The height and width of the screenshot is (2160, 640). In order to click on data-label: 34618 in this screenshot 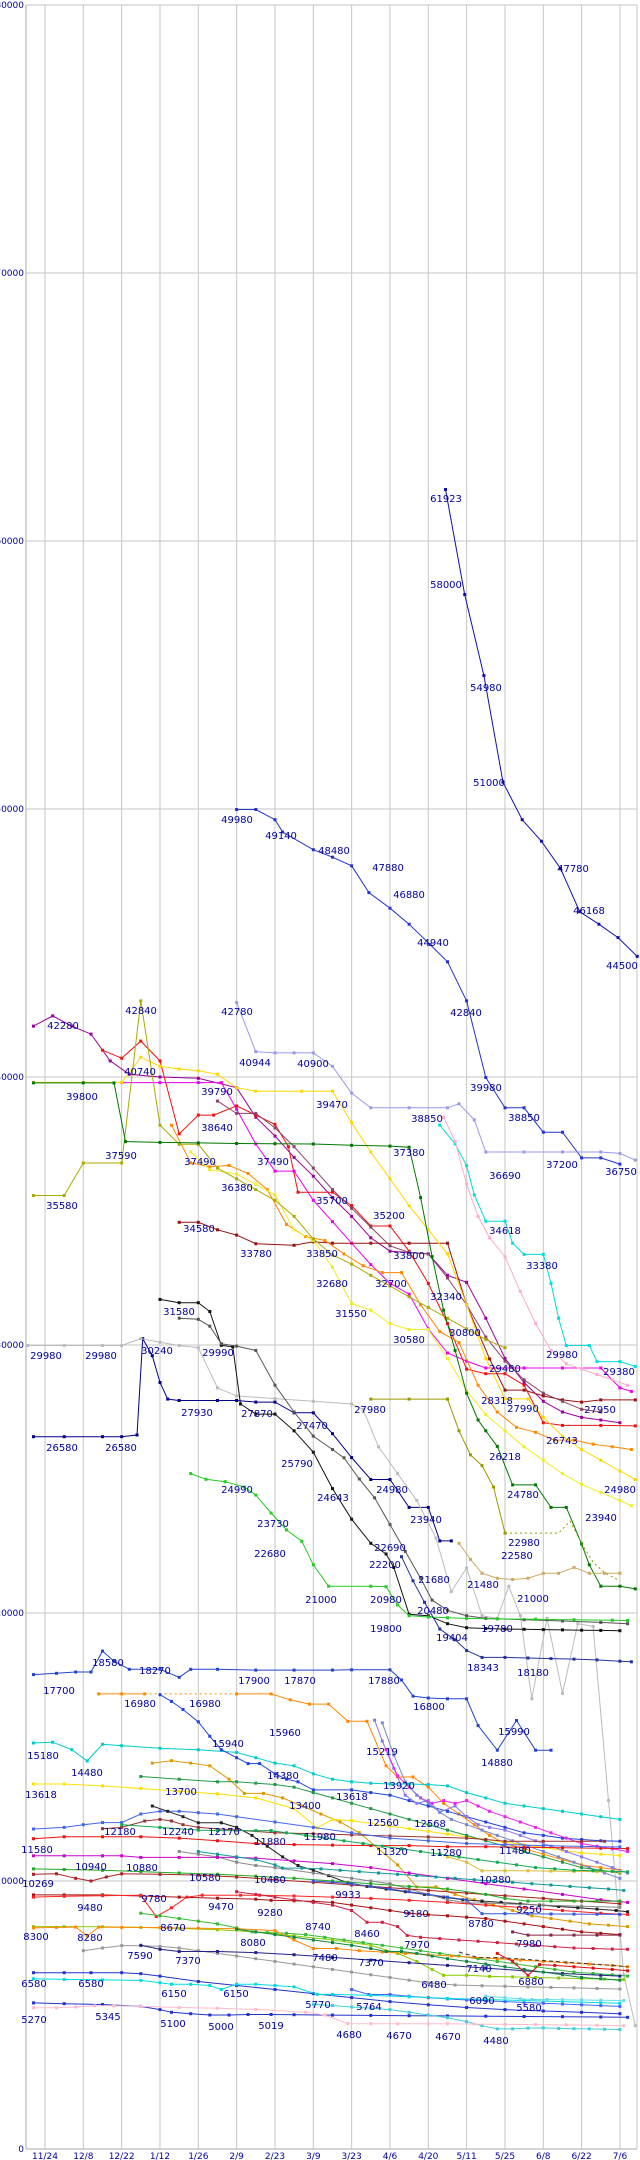, I will do `click(505, 1231)`.